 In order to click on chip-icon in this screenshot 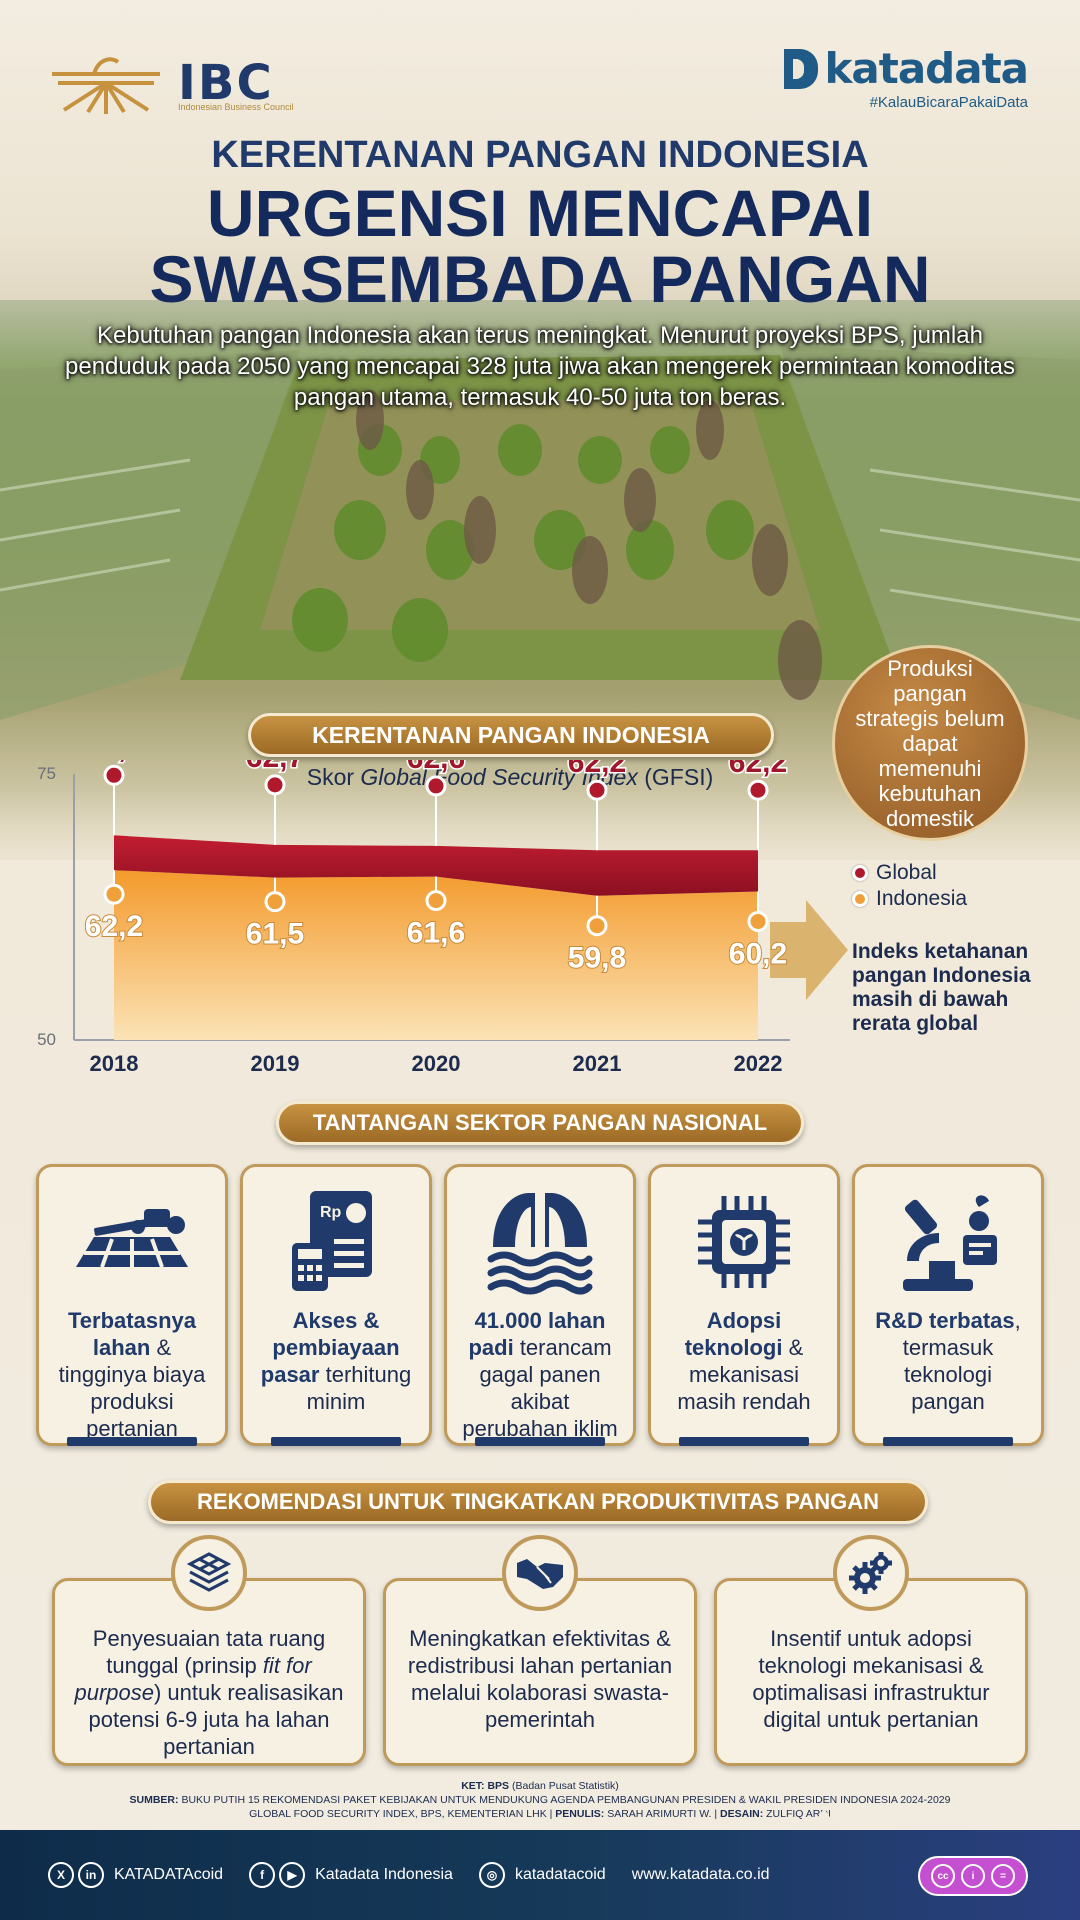, I will do `click(744, 1242)`.